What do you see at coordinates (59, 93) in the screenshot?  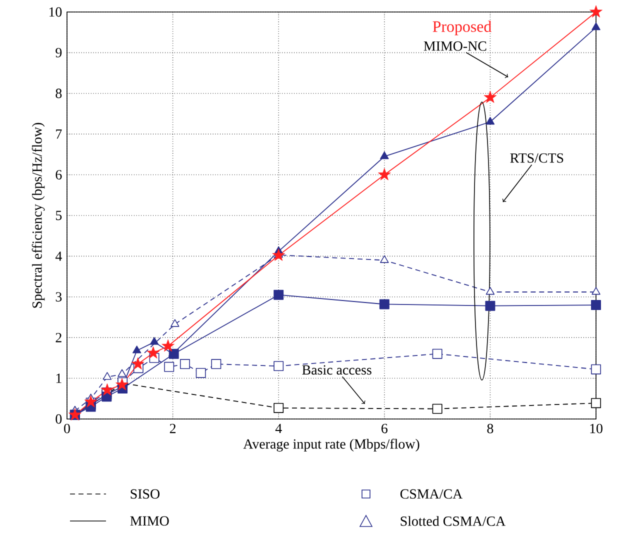 I see `y-tick-label: 8` at bounding box center [59, 93].